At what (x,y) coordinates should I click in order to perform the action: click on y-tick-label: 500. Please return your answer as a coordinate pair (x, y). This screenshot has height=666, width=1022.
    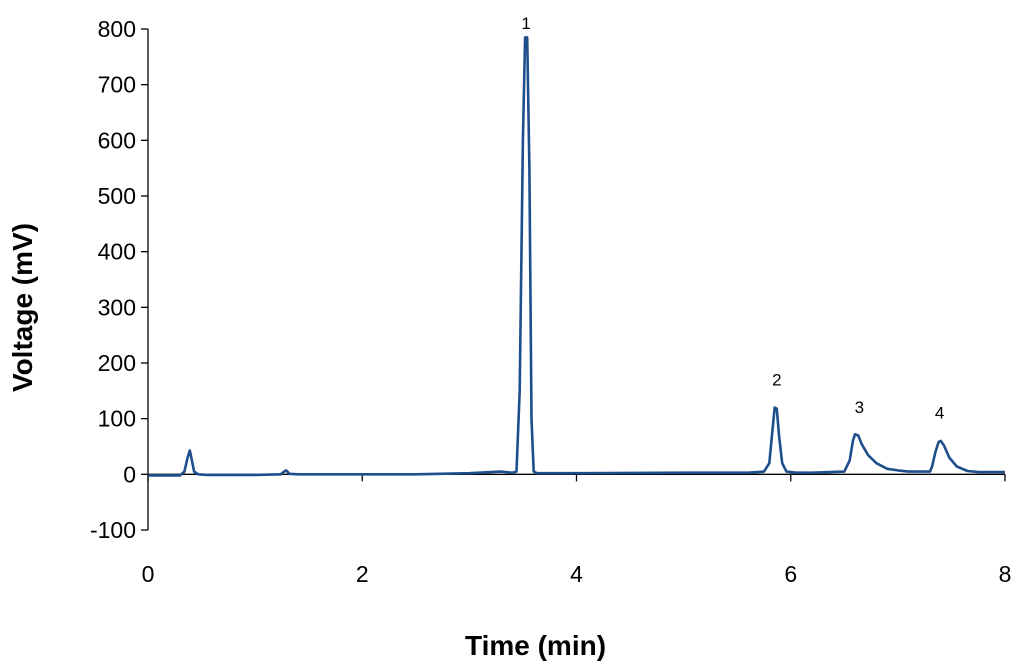
    Looking at the image, I should click on (117, 196).